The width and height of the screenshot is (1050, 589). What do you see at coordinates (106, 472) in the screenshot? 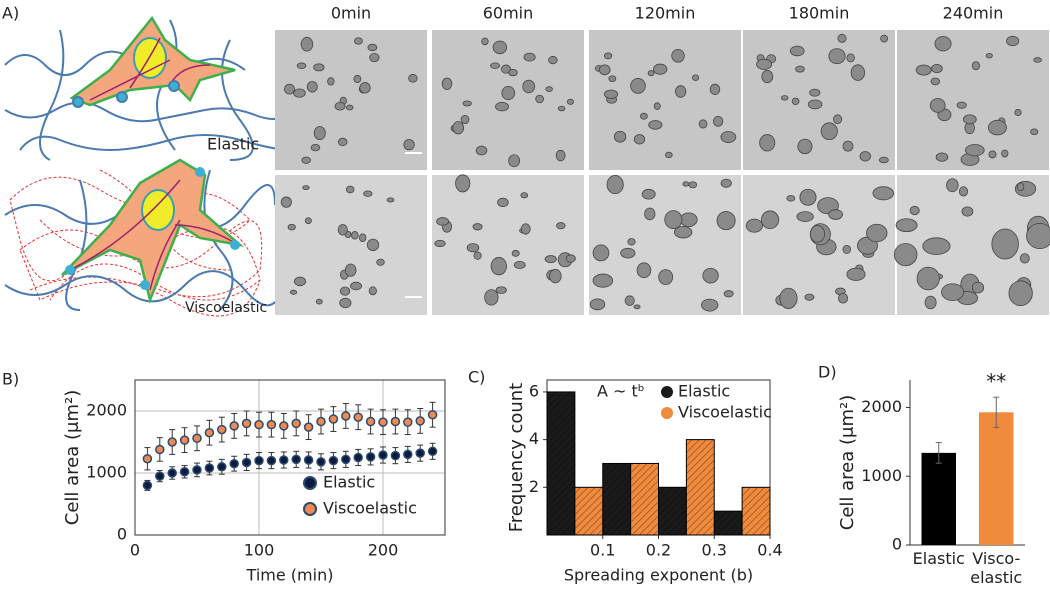
I see `y-tick-label: 1000` at bounding box center [106, 472].